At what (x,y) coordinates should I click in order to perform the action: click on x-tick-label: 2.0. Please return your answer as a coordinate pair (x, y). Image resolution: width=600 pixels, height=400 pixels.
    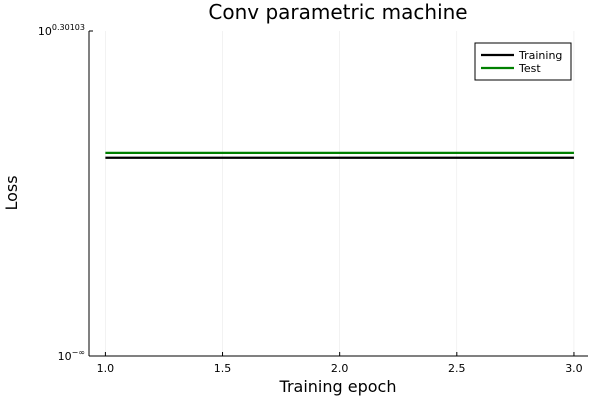
    Looking at the image, I should click on (340, 368).